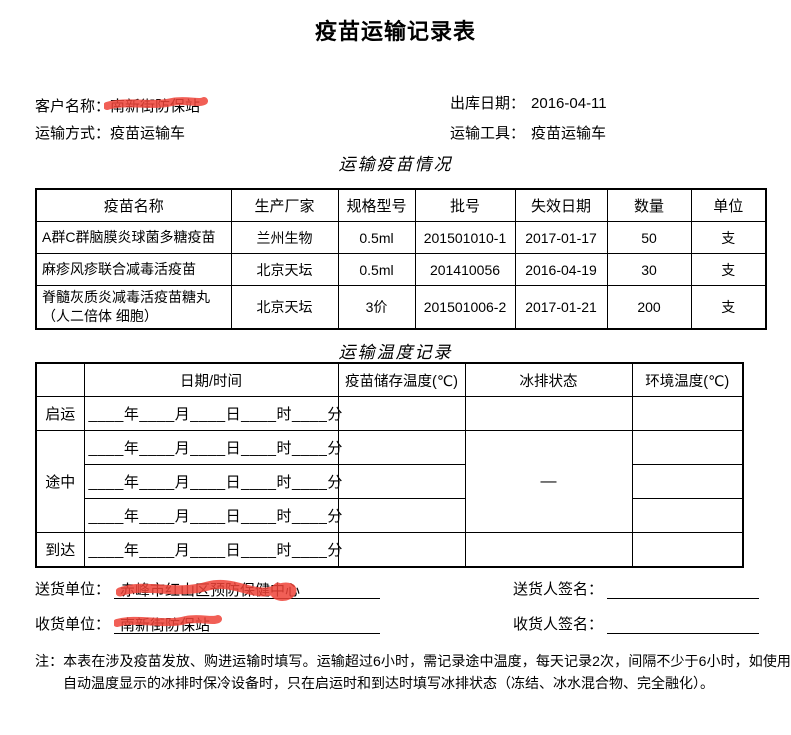 The image size is (791, 735). Describe the element at coordinates (376, 307) in the screenshot. I see `spec-cell: 3价` at that location.